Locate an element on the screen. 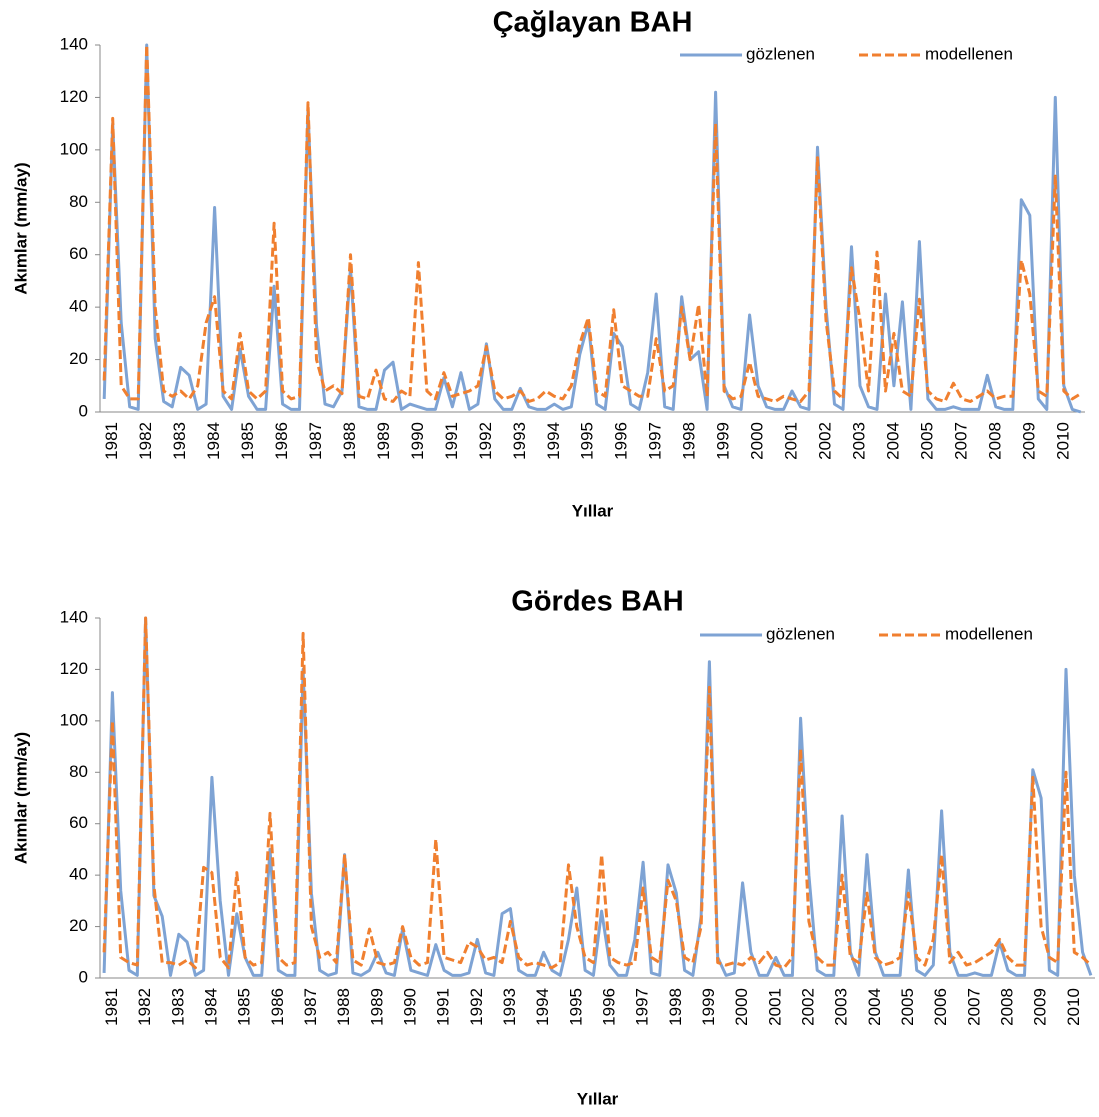 This screenshot has width=1099, height=1117. chart-title: Gördes BAH is located at coordinates (597, 602).